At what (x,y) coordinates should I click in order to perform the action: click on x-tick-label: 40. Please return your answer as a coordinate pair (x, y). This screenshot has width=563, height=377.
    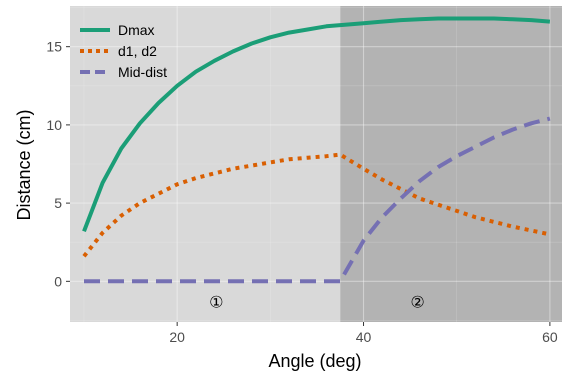
    Looking at the image, I should click on (364, 337).